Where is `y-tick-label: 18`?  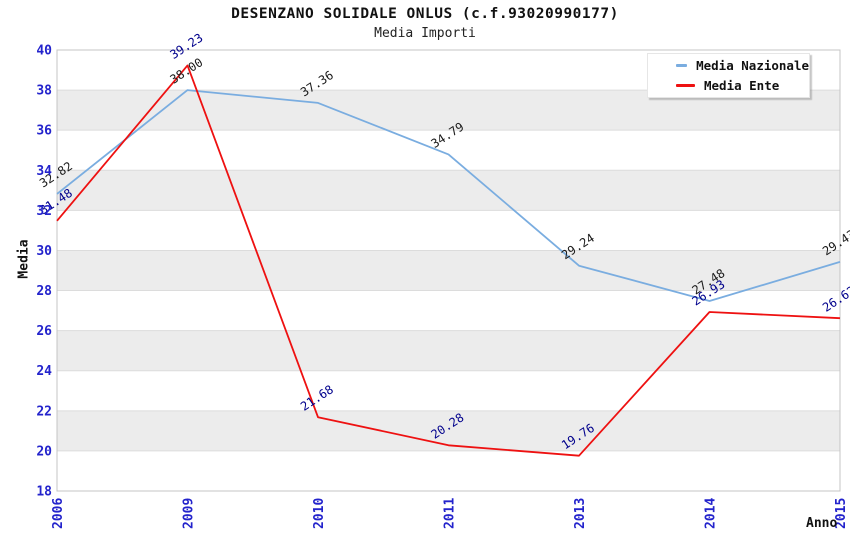
y-tick-label: 18 is located at coordinates (44, 492).